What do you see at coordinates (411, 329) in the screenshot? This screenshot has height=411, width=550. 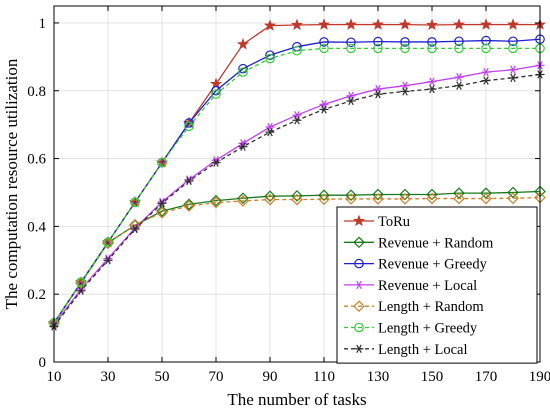 I see `legend-entry: Length + Greedy` at bounding box center [411, 329].